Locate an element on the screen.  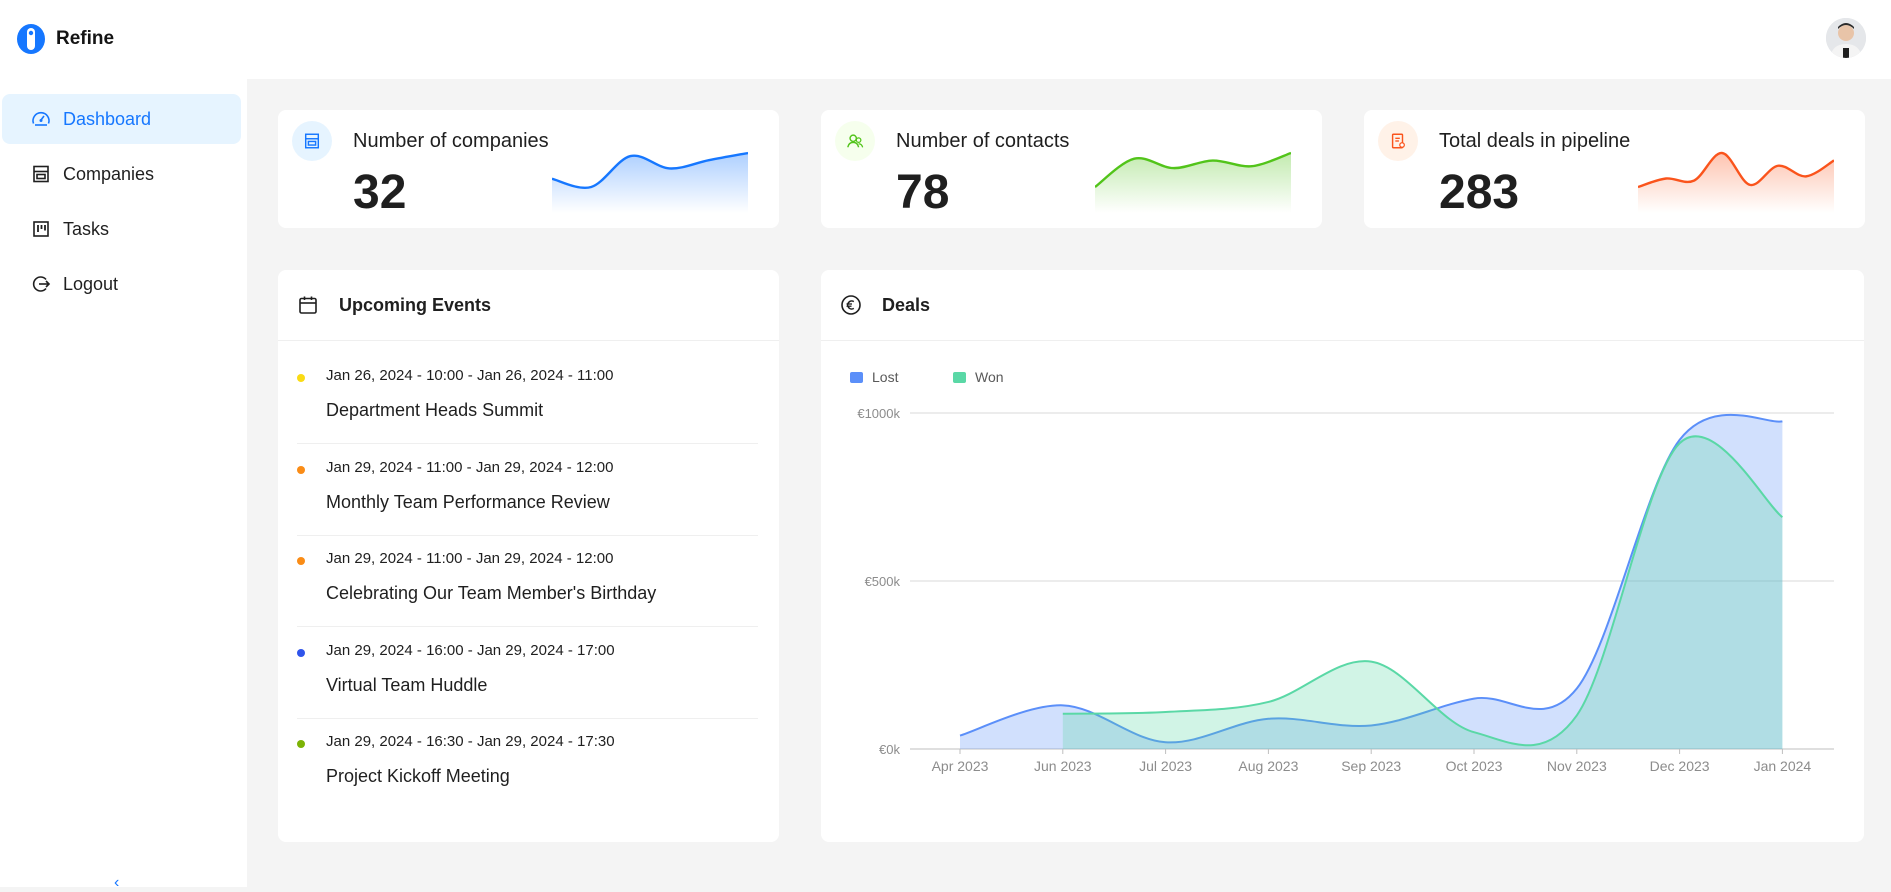
refine-logo-icon is located at coordinates (31, 39).